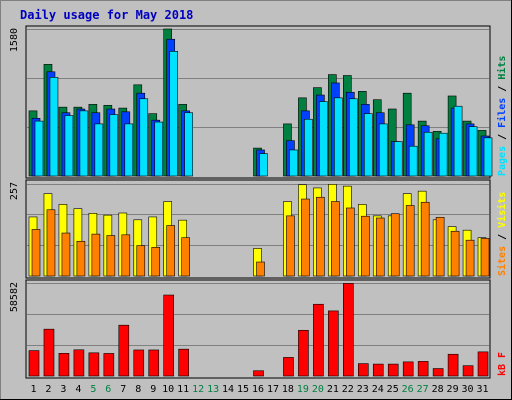 The height and width of the screenshot is (400, 512). What do you see at coordinates (78, 389) in the screenshot?
I see `x-tick-label-day-4: 4` at bounding box center [78, 389].